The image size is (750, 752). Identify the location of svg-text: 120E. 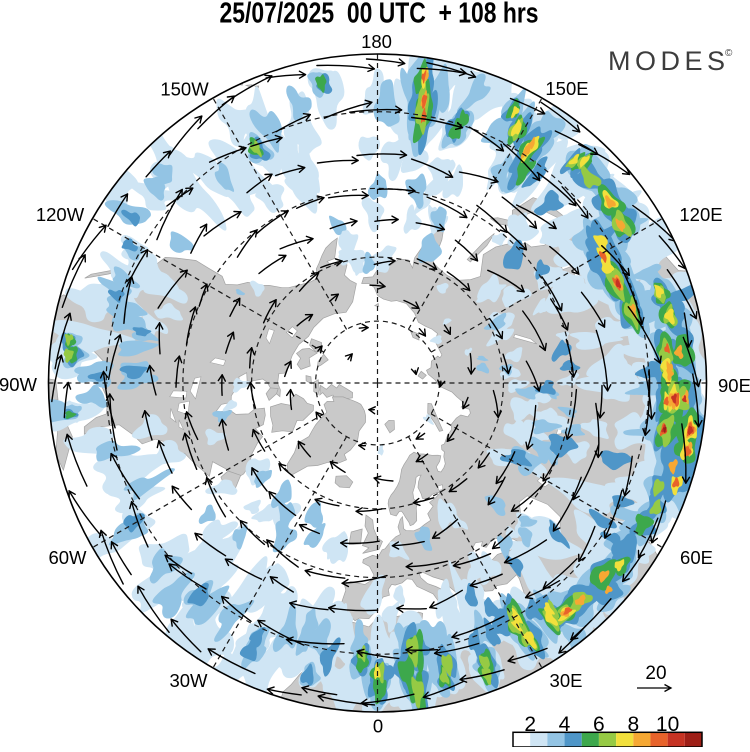
(700, 214).